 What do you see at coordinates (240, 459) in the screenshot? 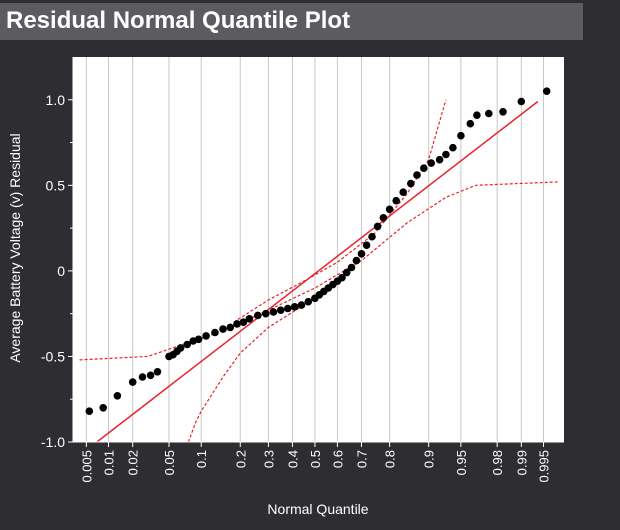
I see `x-tick-label: 0.2` at bounding box center [240, 459].